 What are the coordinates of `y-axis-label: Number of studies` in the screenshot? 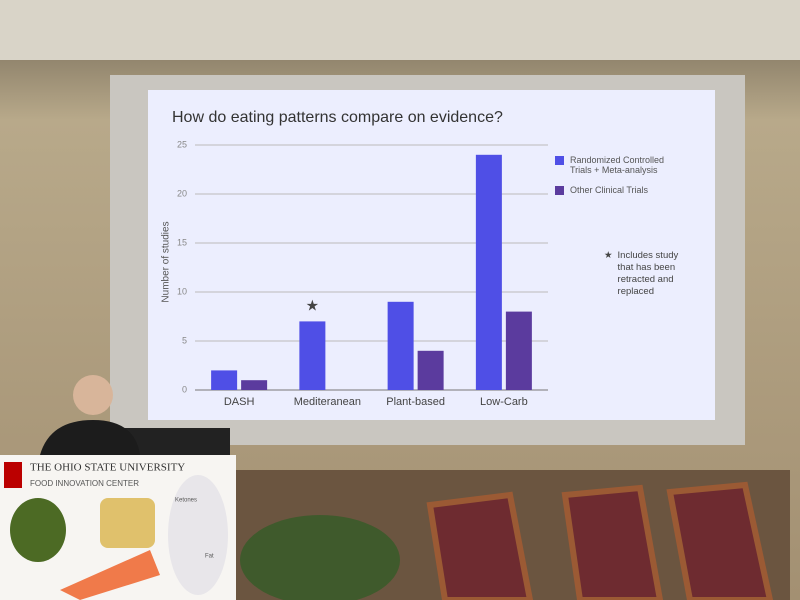 It's located at (166, 261).